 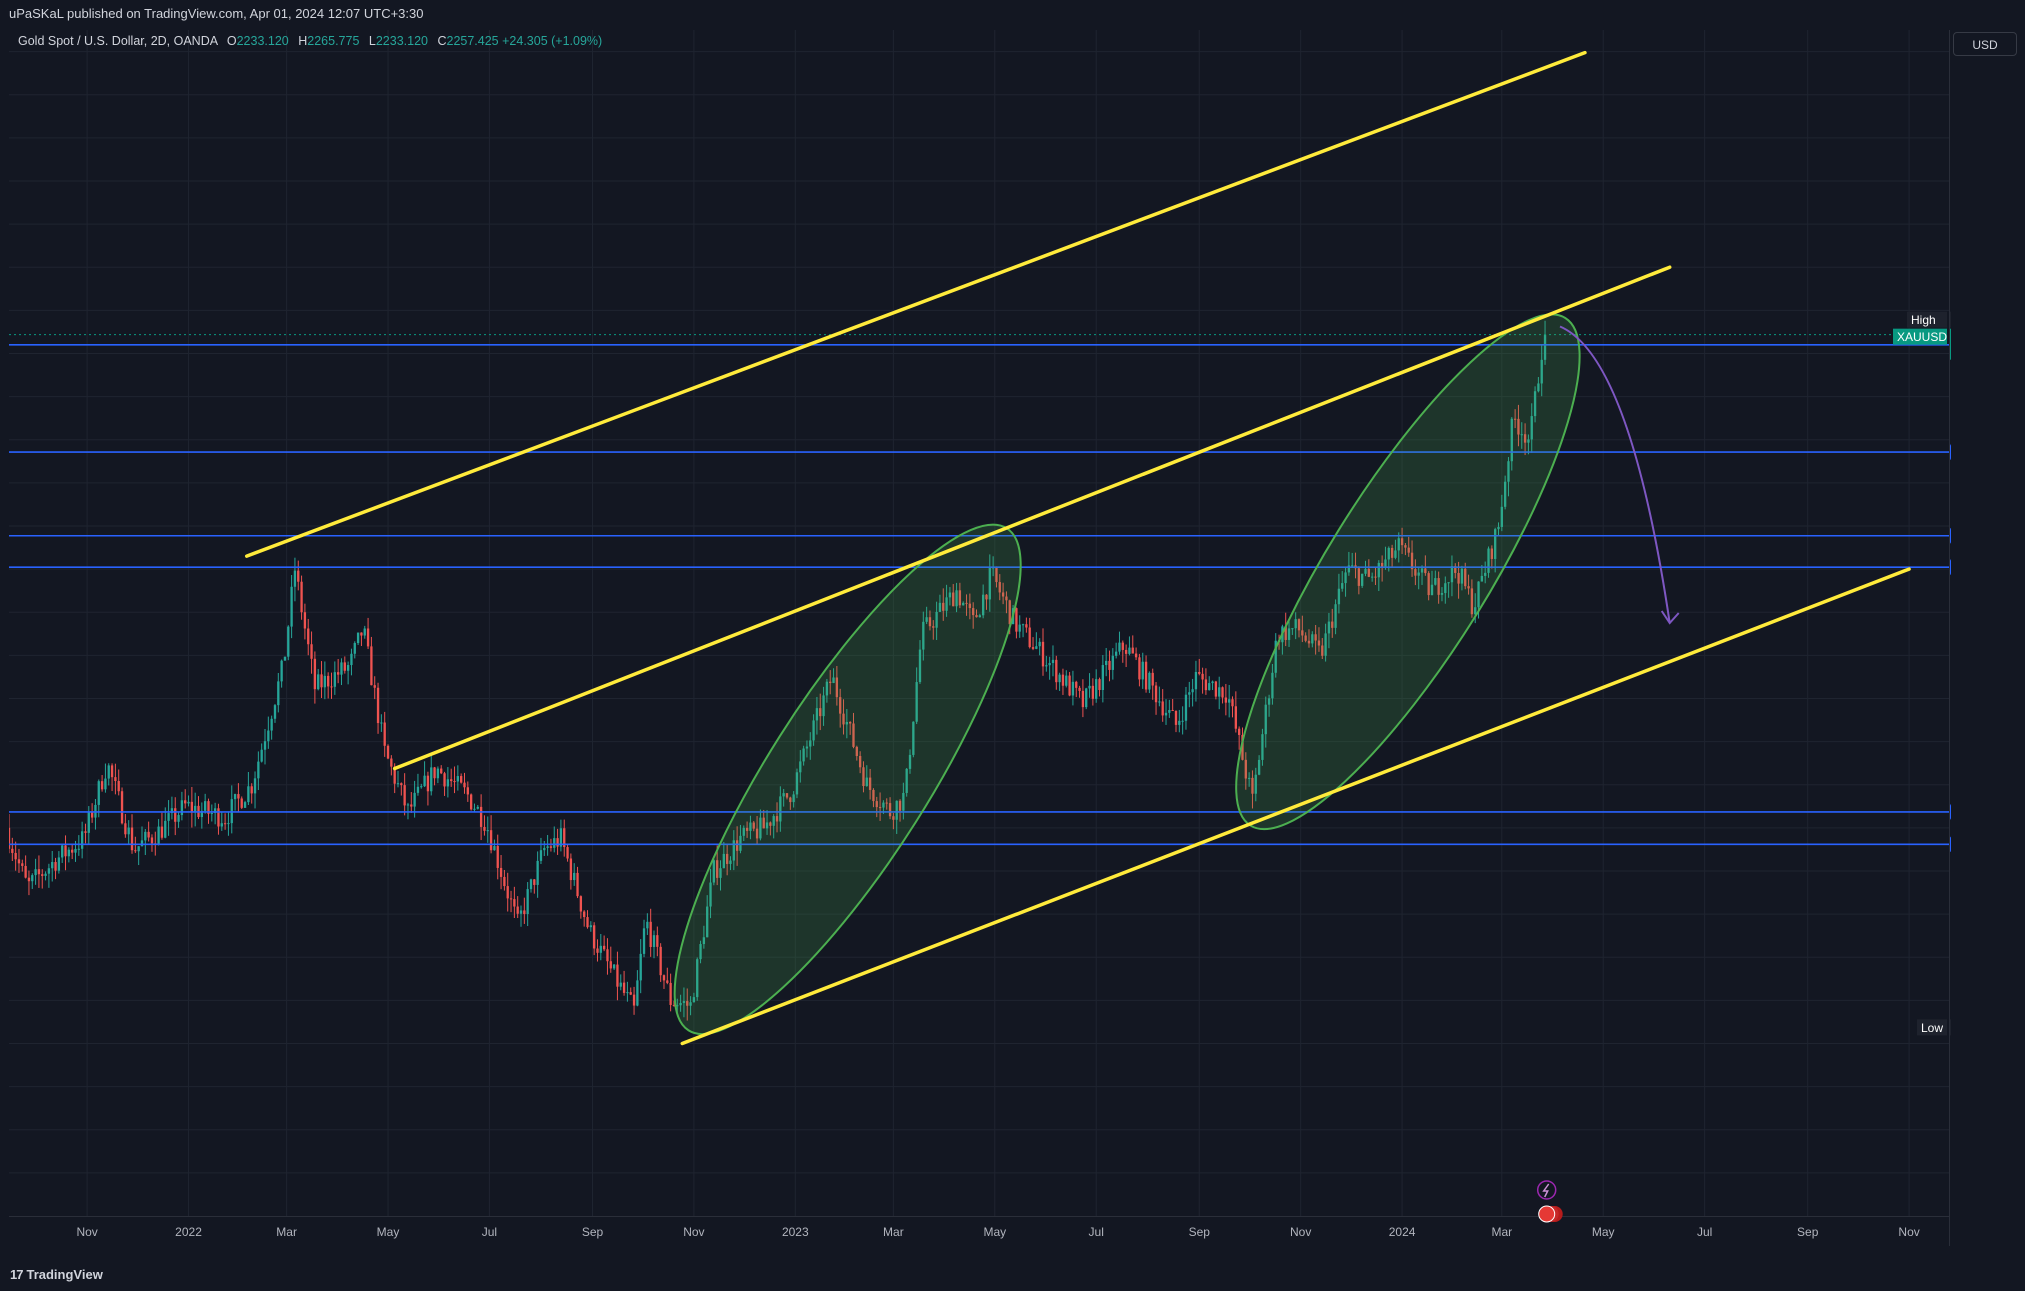 What do you see at coordinates (442, 41) in the screenshot?
I see `close-label: C` at bounding box center [442, 41].